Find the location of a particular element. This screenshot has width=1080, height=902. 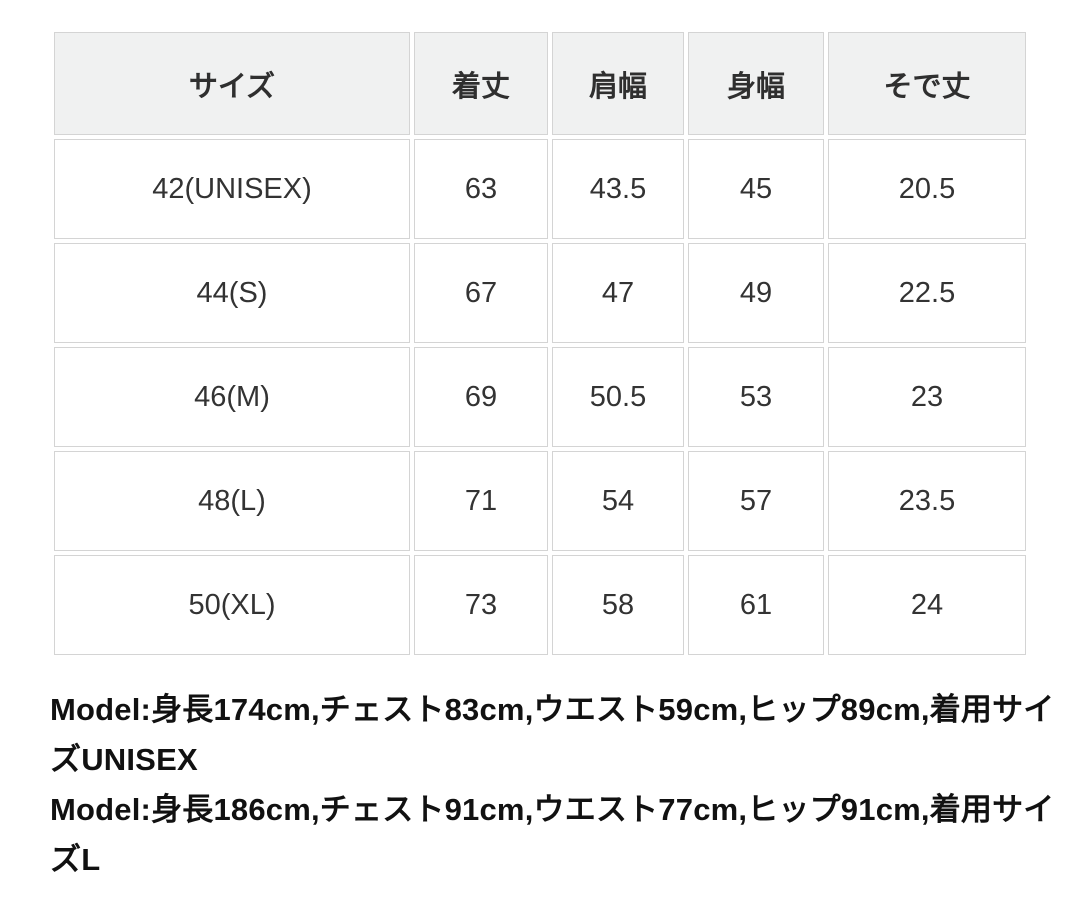

header-cell-body-width: 身幅 is located at coordinates (756, 83).